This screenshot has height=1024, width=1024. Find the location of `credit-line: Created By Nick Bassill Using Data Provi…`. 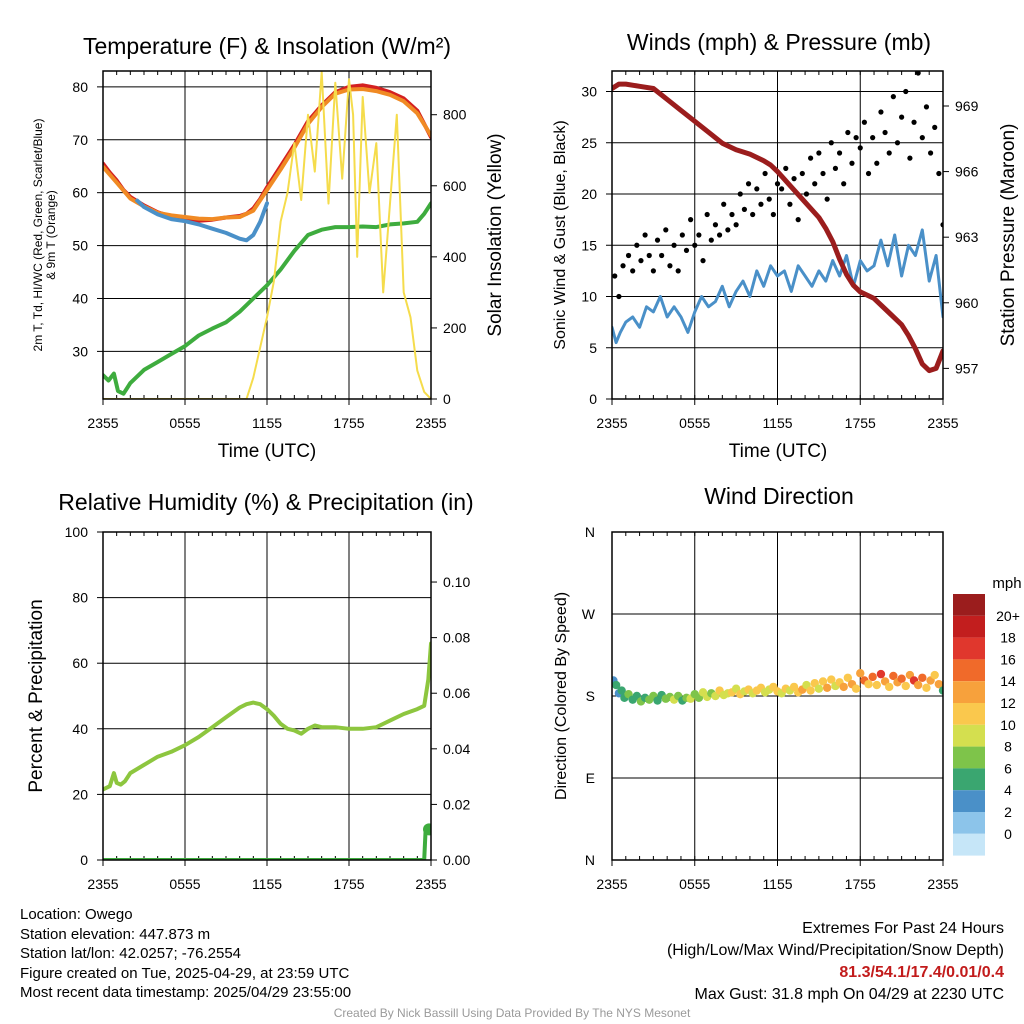

credit-line: Created By Nick Bassill Using Data Provi… is located at coordinates (512, 1013).